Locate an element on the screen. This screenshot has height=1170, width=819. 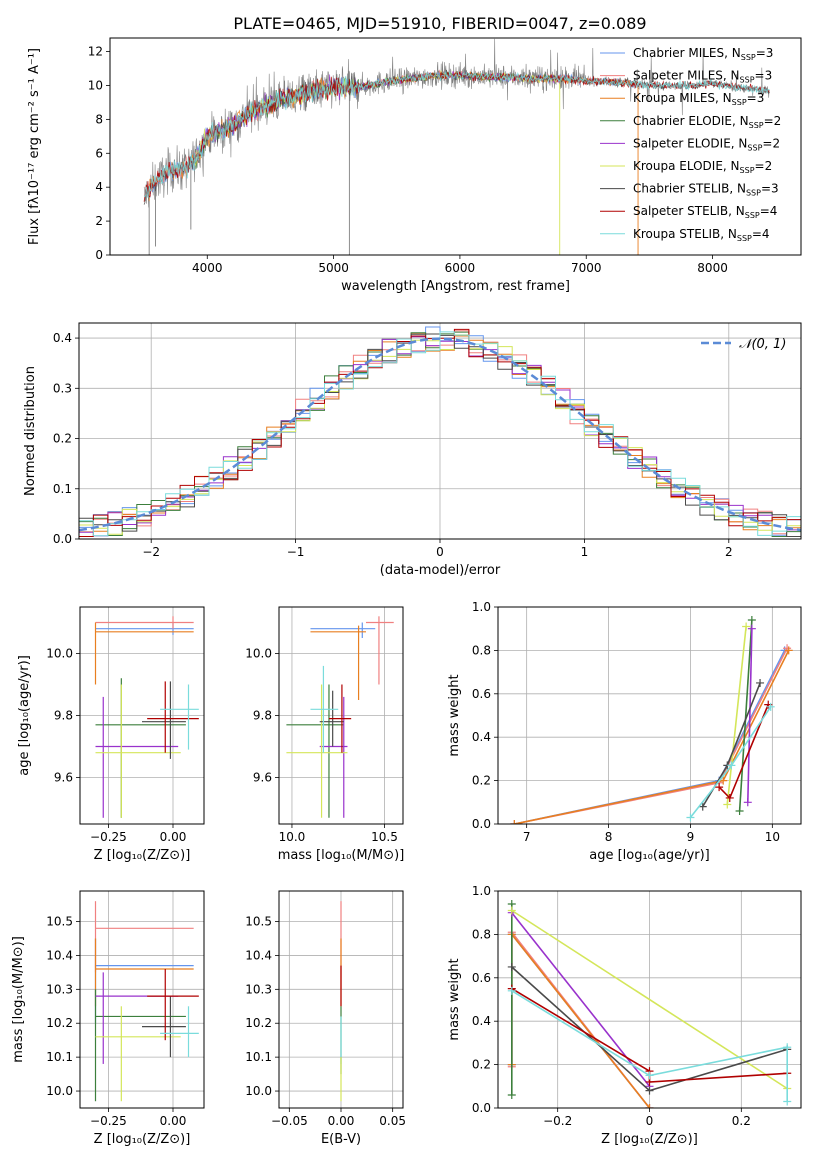
y-tick-label: 4 is located at coordinates (99, 187).